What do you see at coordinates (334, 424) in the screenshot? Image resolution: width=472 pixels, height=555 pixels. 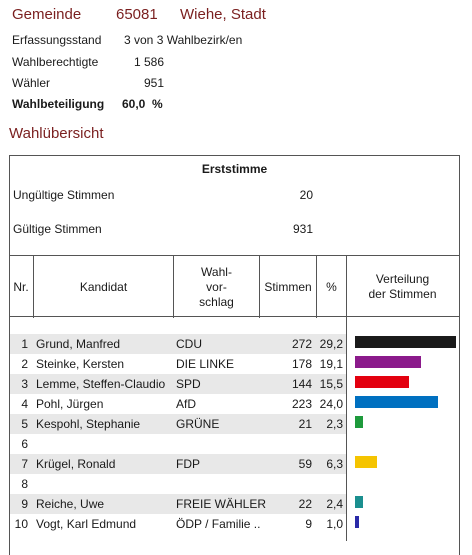 I see `row-percent: 2,3` at bounding box center [334, 424].